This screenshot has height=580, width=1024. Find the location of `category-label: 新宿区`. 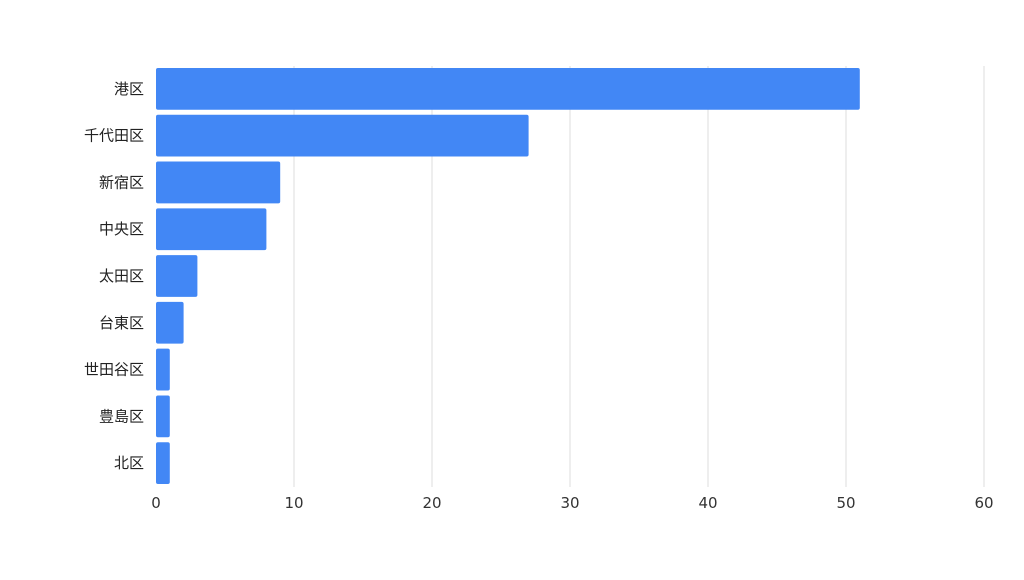

category-label: 新宿区 is located at coordinates (121, 182).